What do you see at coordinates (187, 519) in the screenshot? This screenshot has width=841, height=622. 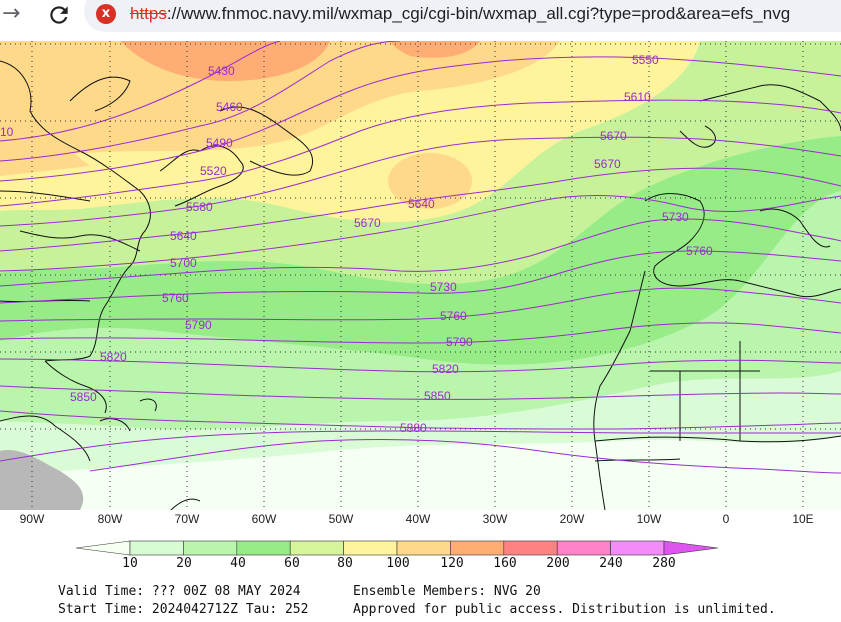 I see `lon-label: 70W` at bounding box center [187, 519].